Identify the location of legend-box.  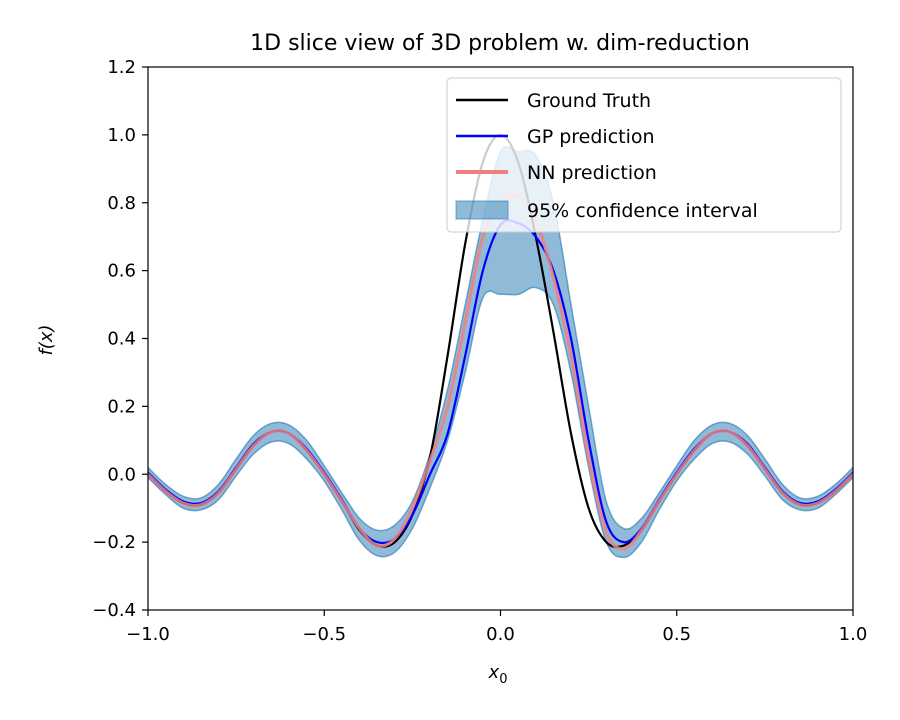
(644, 155).